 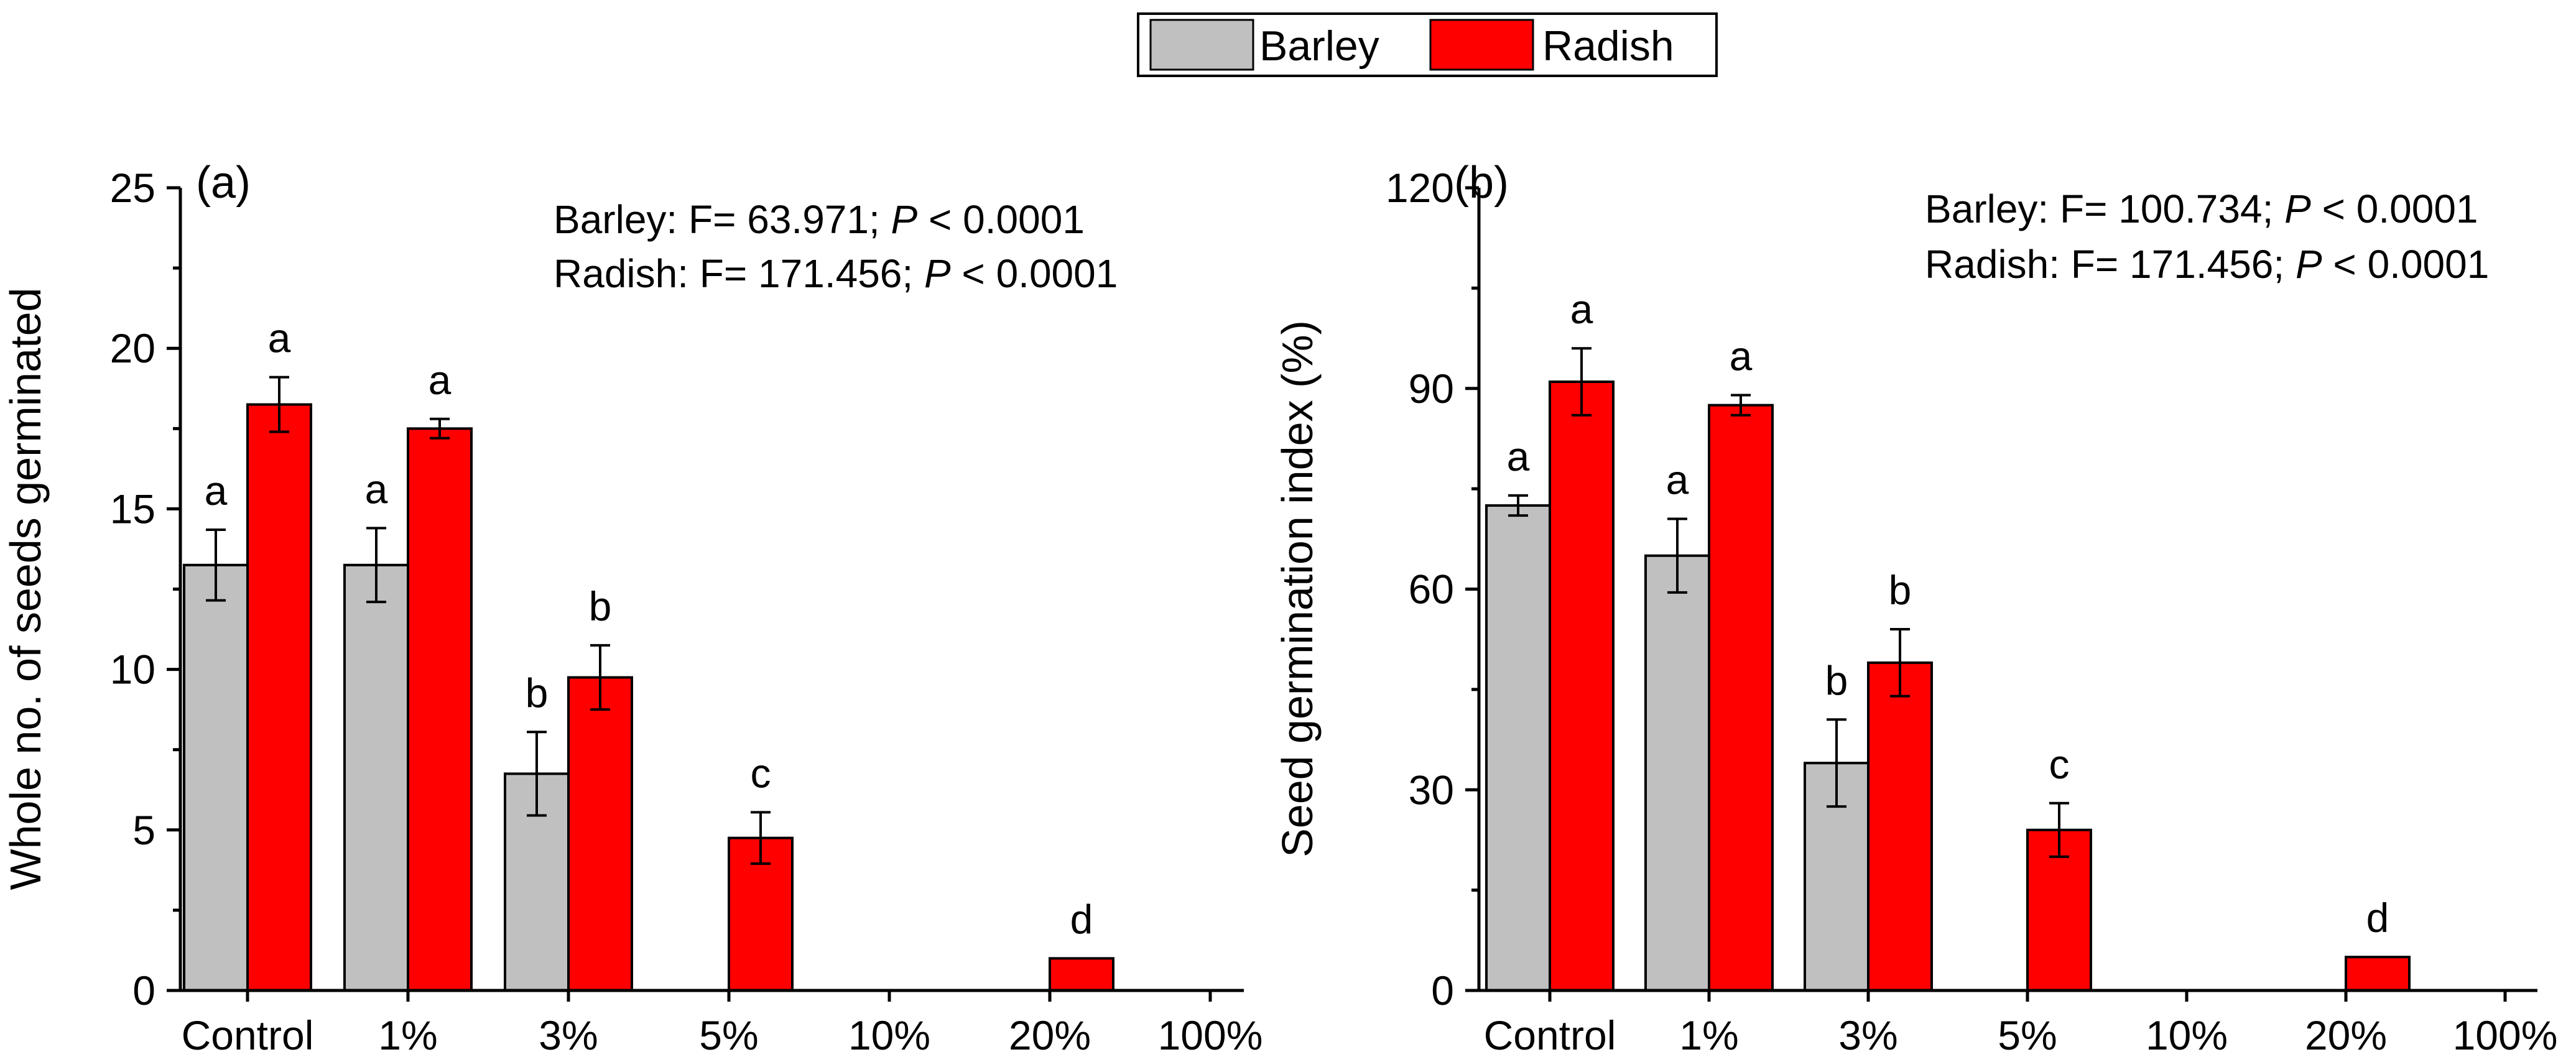 What do you see at coordinates (779, 219) in the screenshot?
I see `stats-f-value: : F= 63.971;` at bounding box center [779, 219].